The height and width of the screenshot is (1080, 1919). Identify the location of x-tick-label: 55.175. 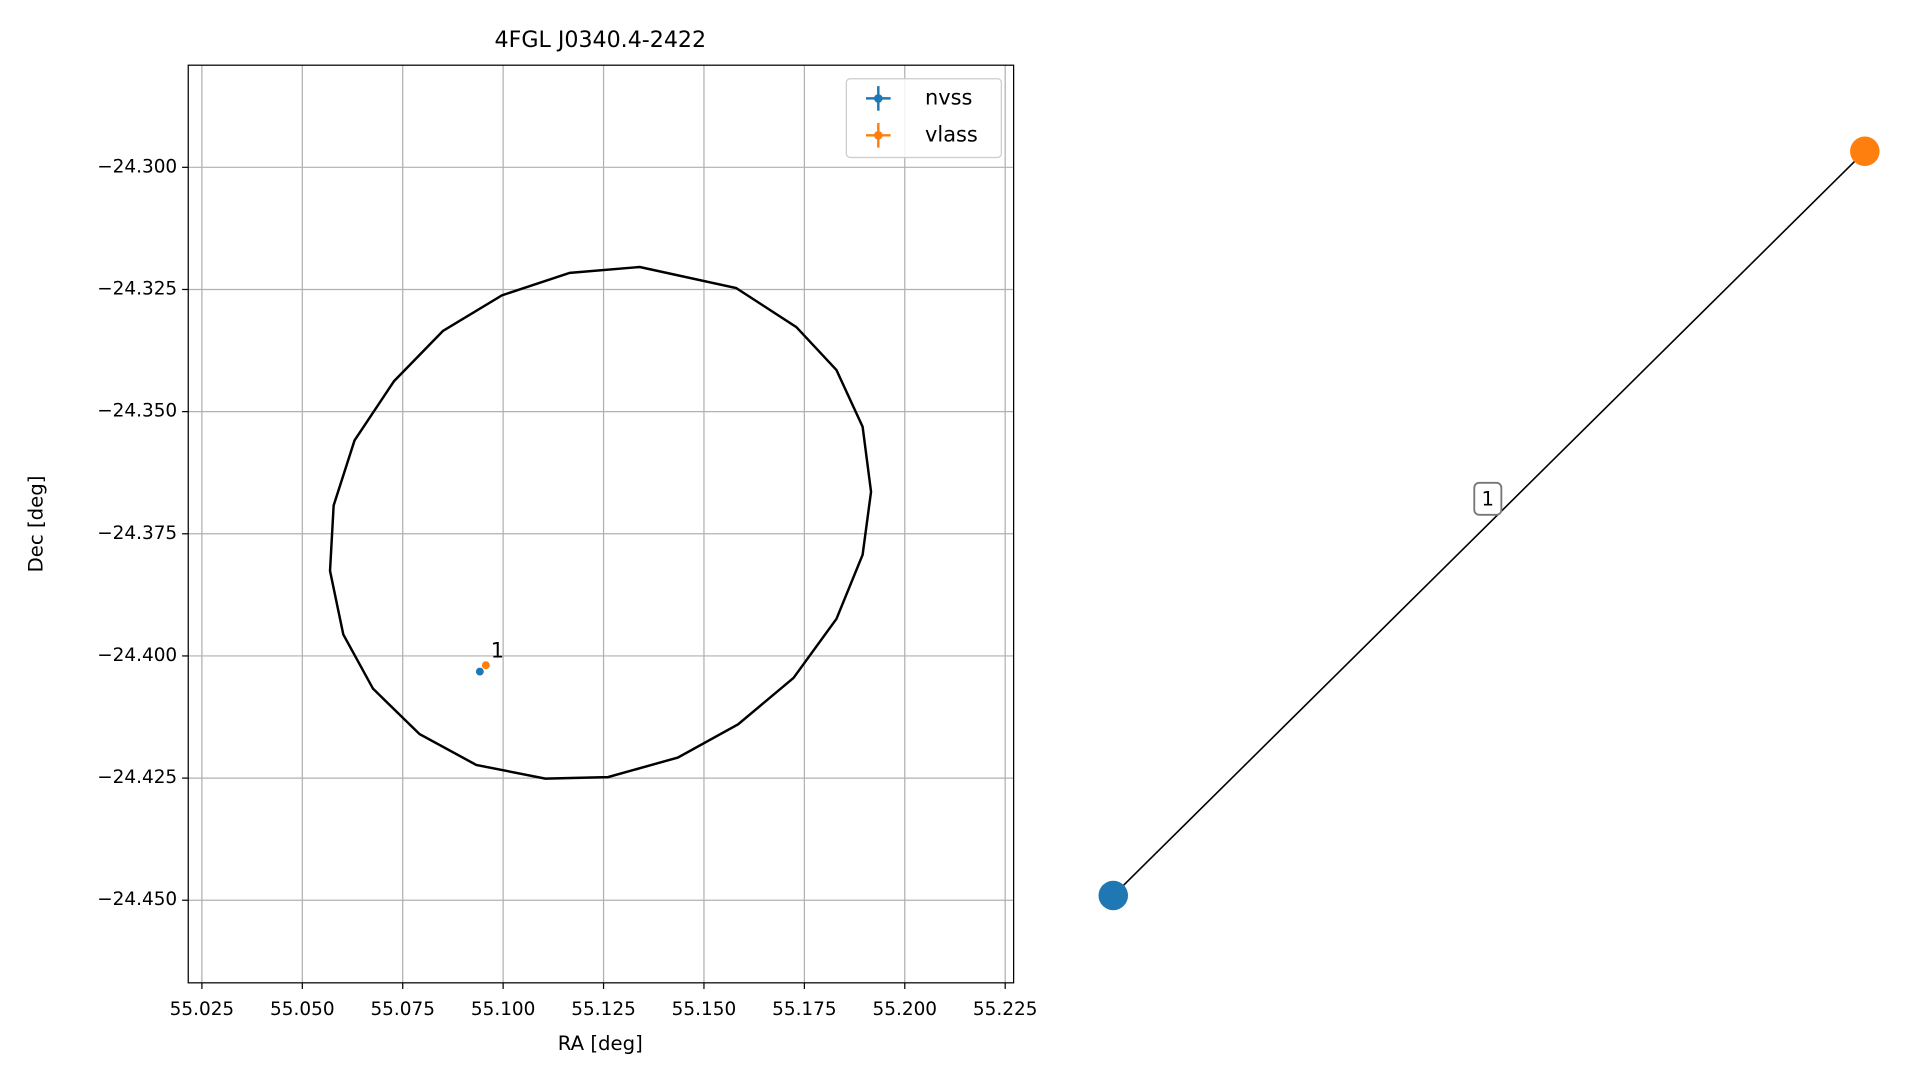
(804, 1009).